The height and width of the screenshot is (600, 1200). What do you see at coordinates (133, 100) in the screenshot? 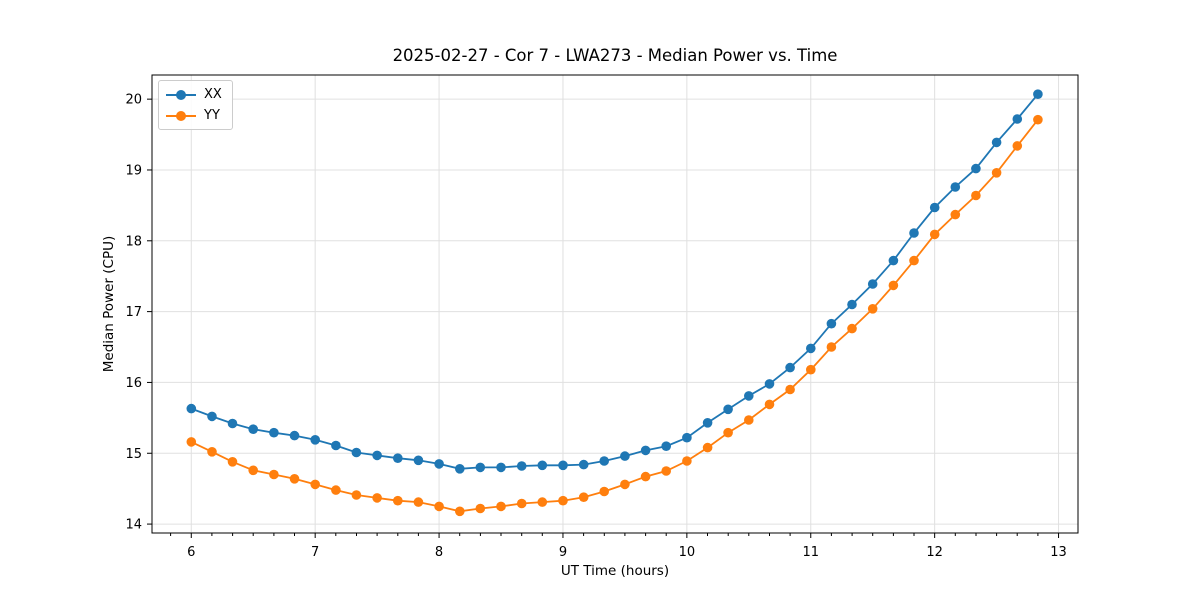
I see `y-tick-label: 20` at bounding box center [133, 100].